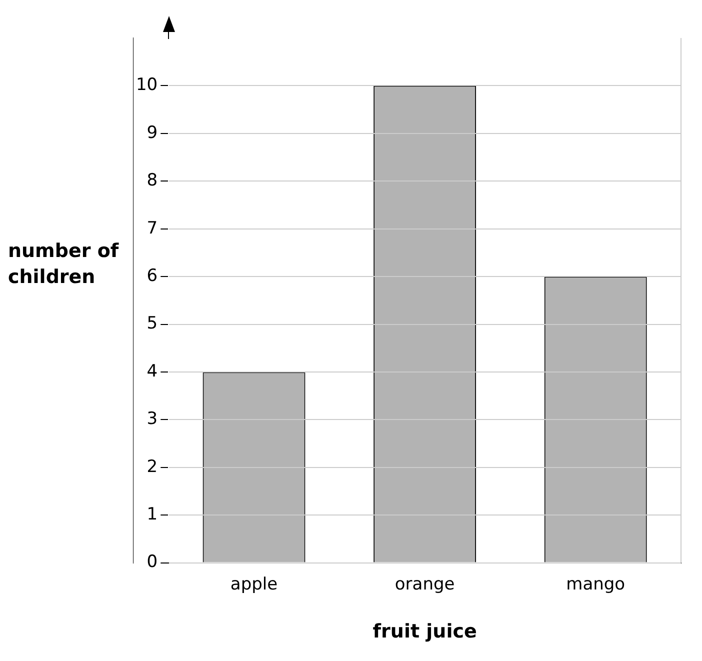 This screenshot has height=661, width=702. What do you see at coordinates (152, 324) in the screenshot?
I see `y-tick-label: 5` at bounding box center [152, 324].